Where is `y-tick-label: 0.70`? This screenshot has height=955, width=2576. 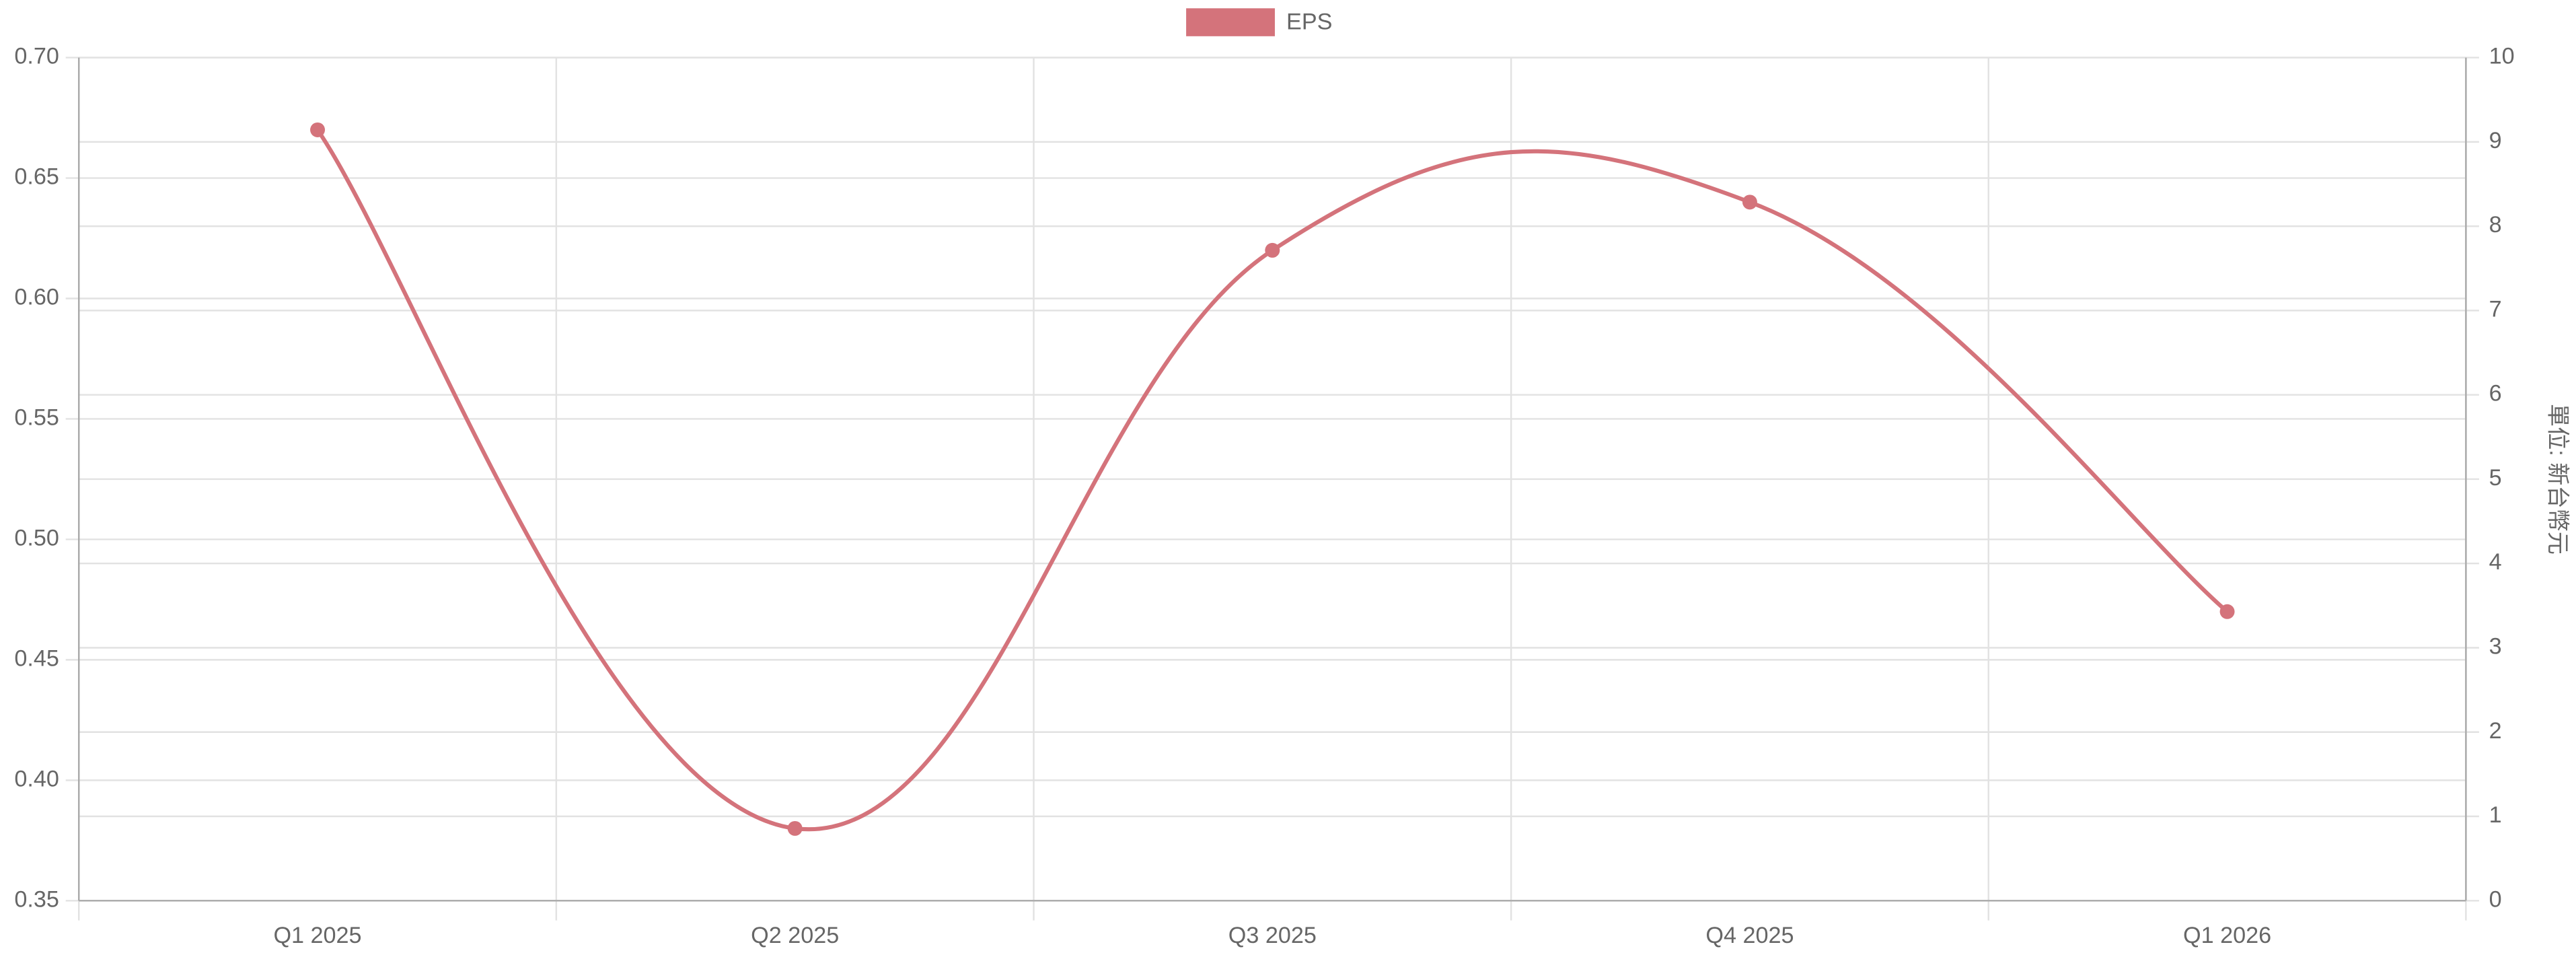
y-tick-label: 0.70 is located at coordinates (36, 56).